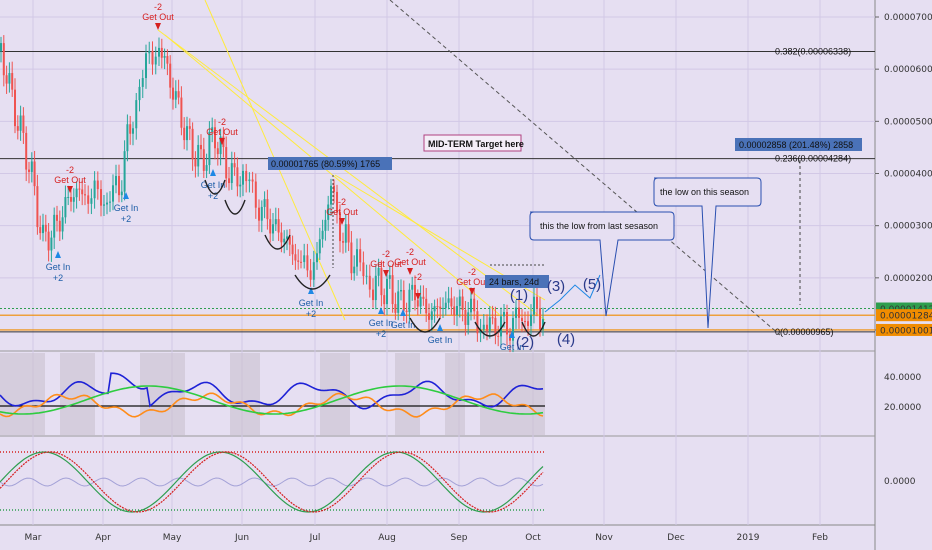  Describe the element at coordinates (820, 538) in the screenshot. I see `x-tick-label: Feb` at that location.